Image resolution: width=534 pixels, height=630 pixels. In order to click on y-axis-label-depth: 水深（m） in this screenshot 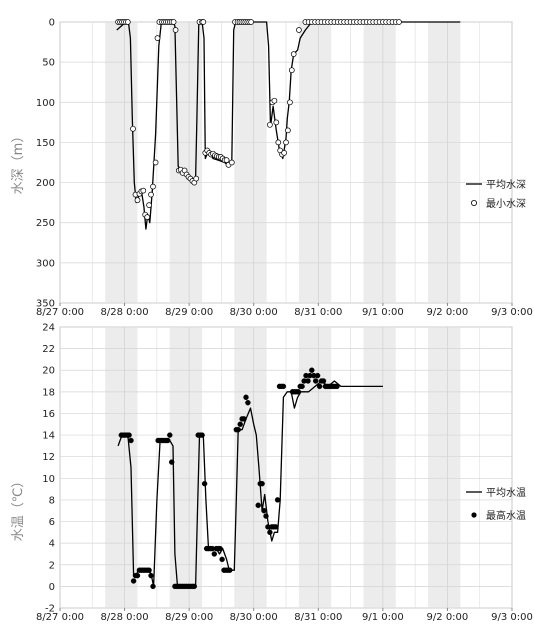, I will do `click(18, 162)`.